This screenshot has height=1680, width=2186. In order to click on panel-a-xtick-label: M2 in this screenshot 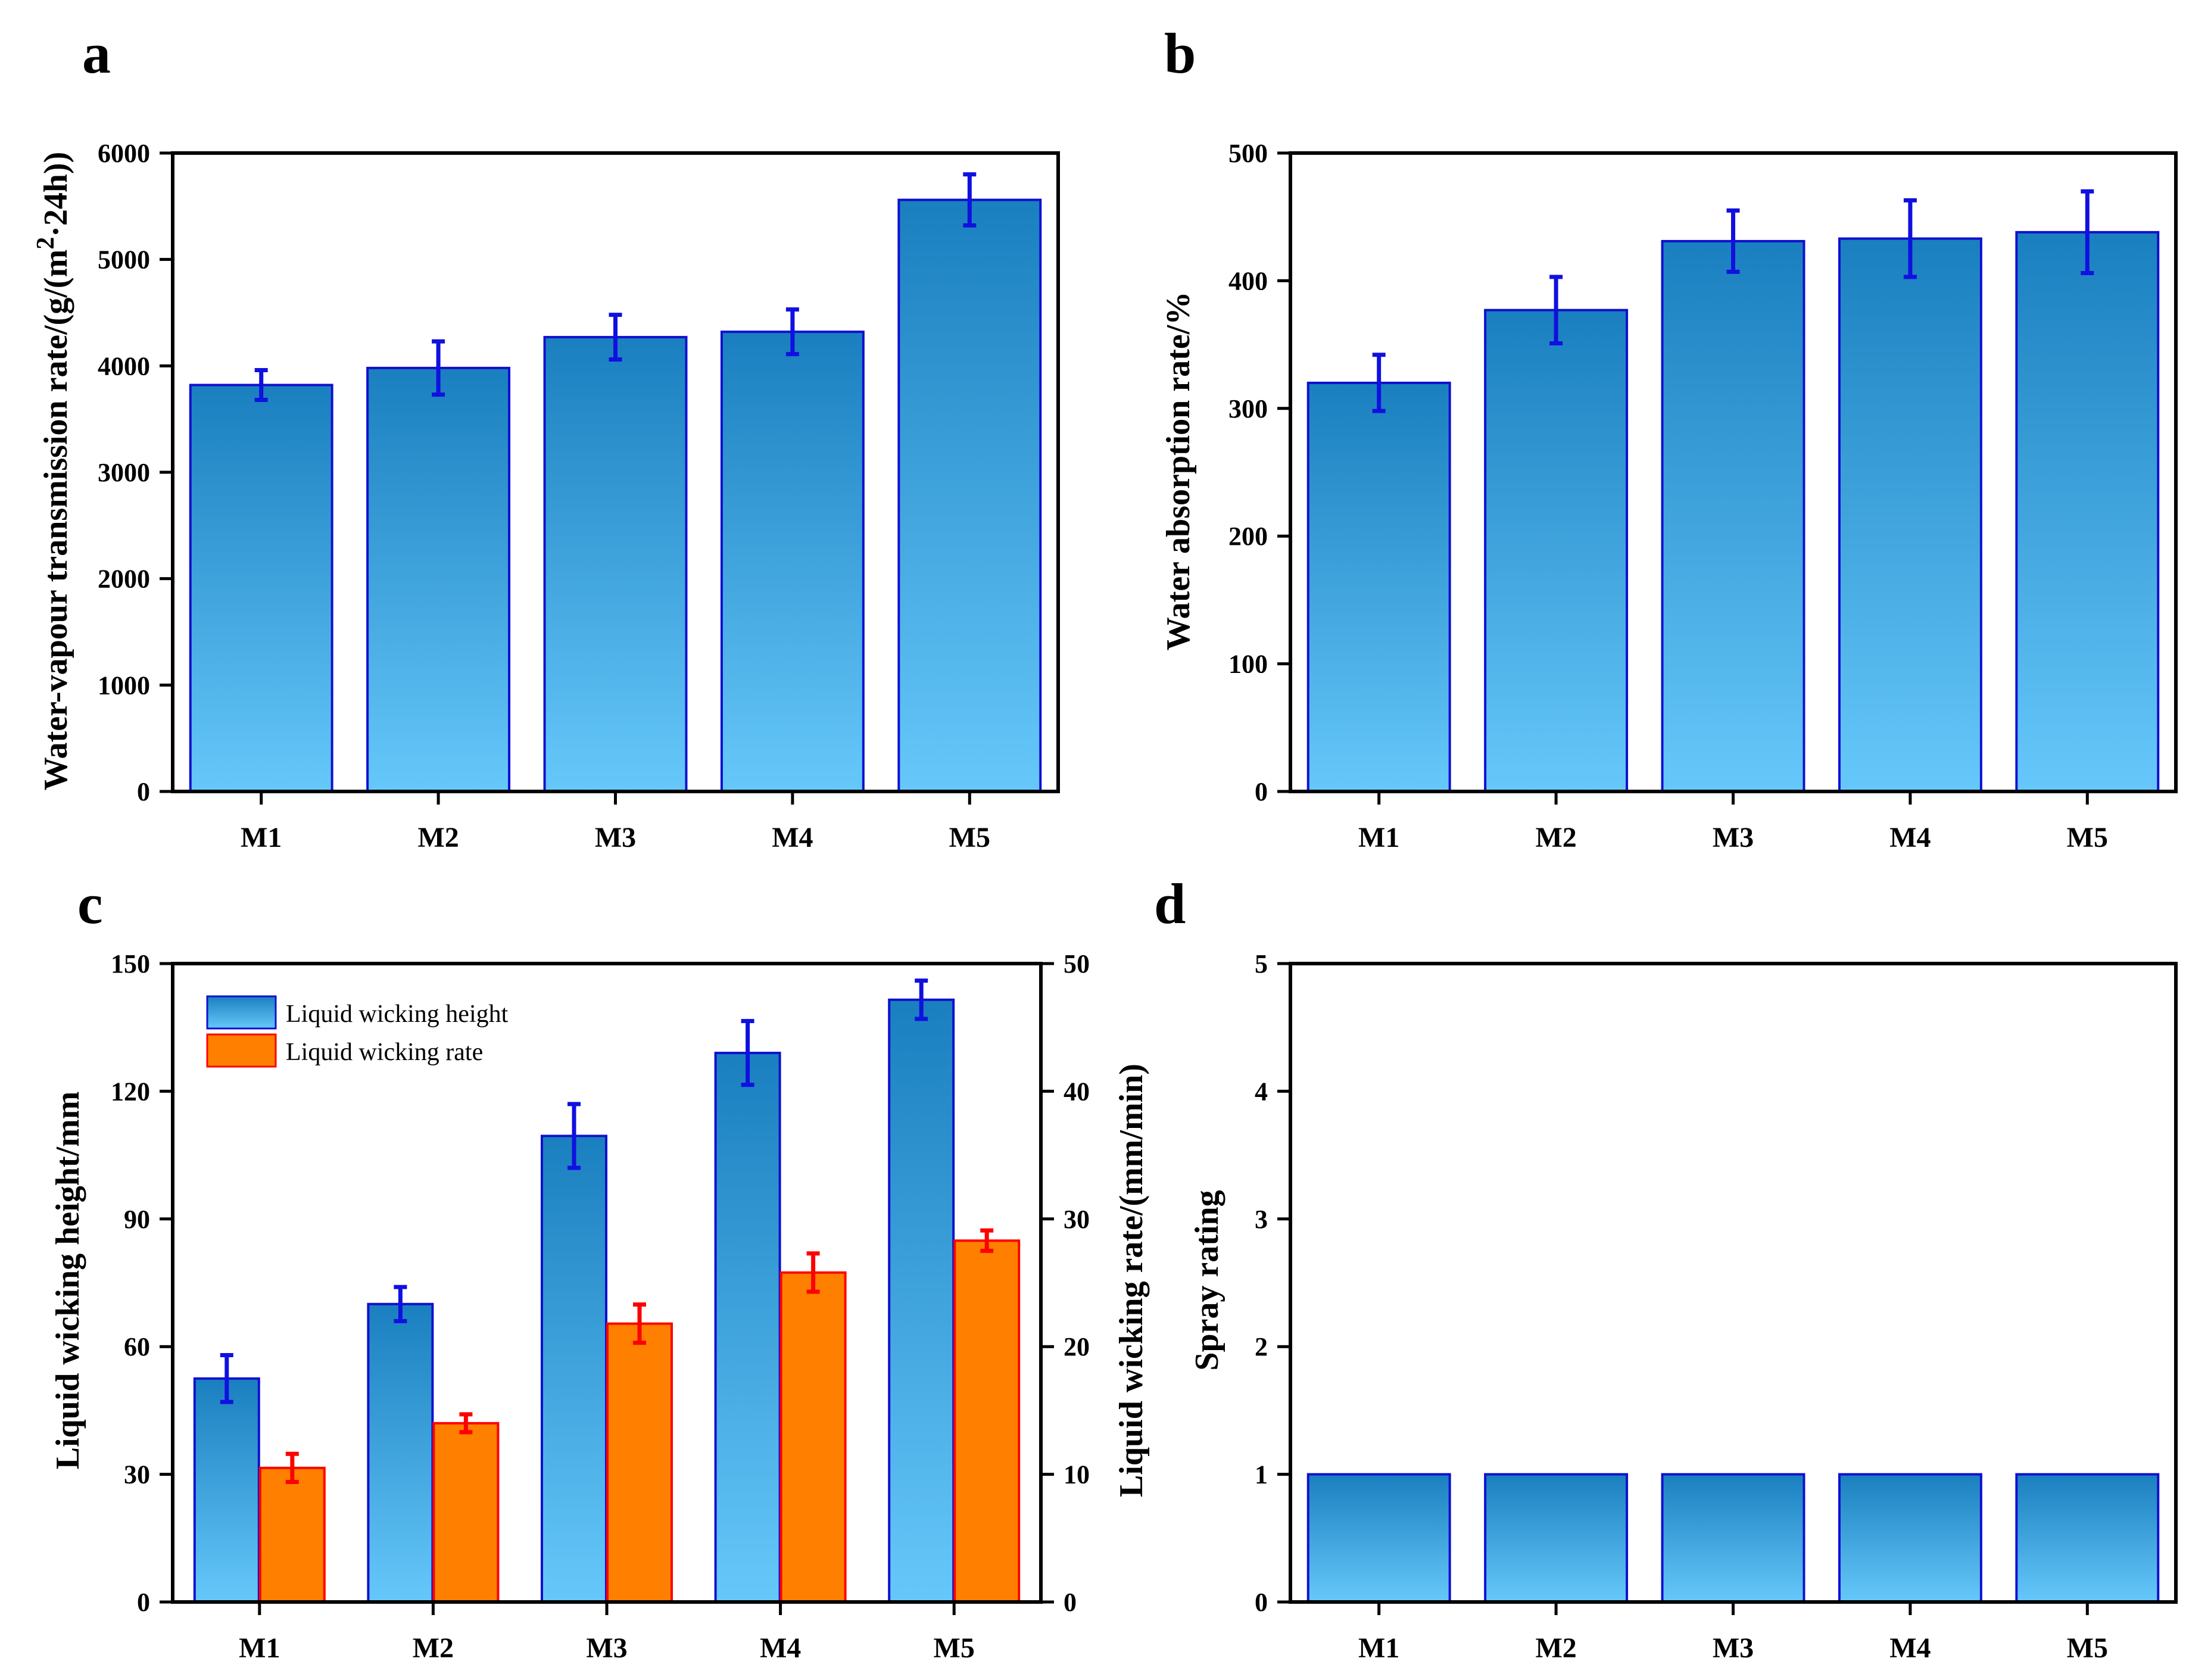, I will do `click(438, 837)`.